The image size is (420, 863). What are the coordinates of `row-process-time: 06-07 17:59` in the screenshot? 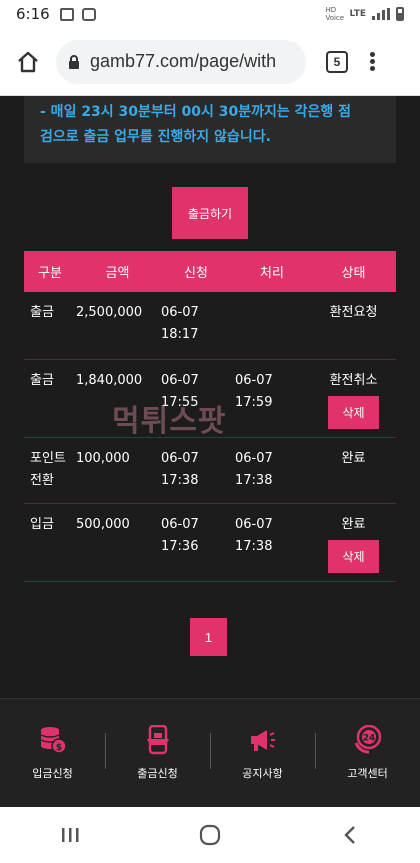 It's located at (272, 398).